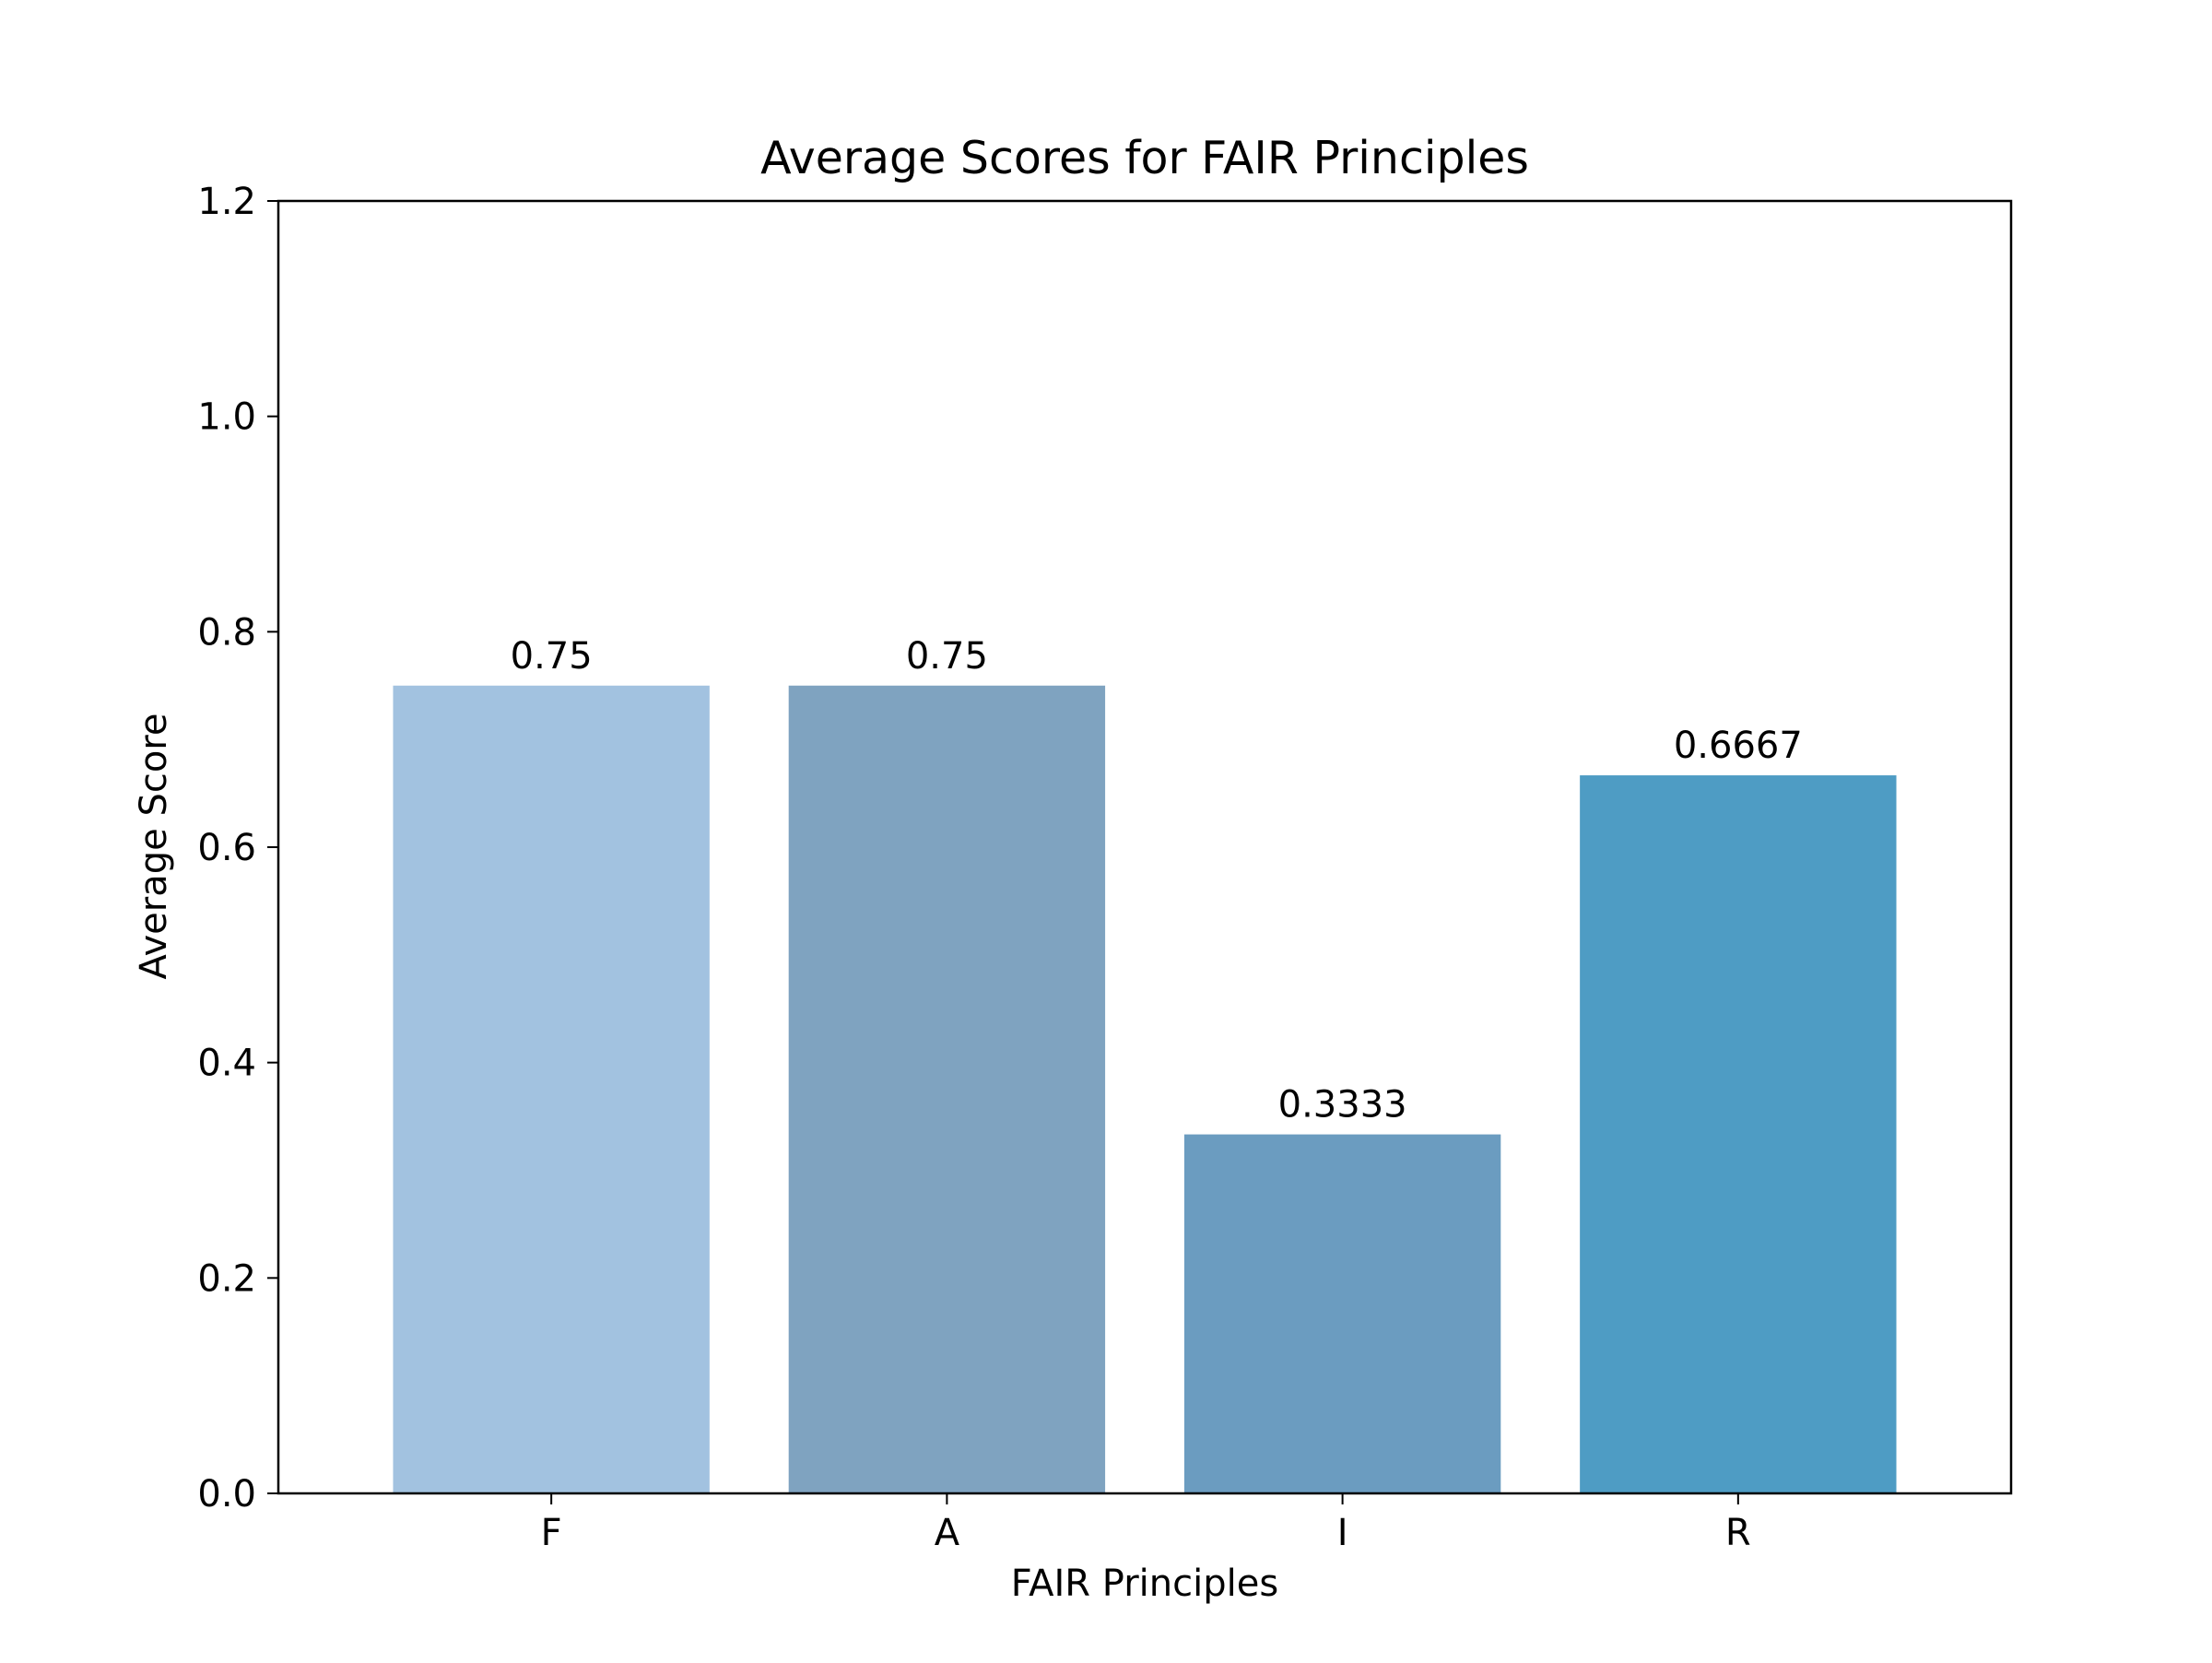 The image size is (2212, 1663). What do you see at coordinates (226, 1494) in the screenshot?
I see `y-tick-label: 0.0` at bounding box center [226, 1494].